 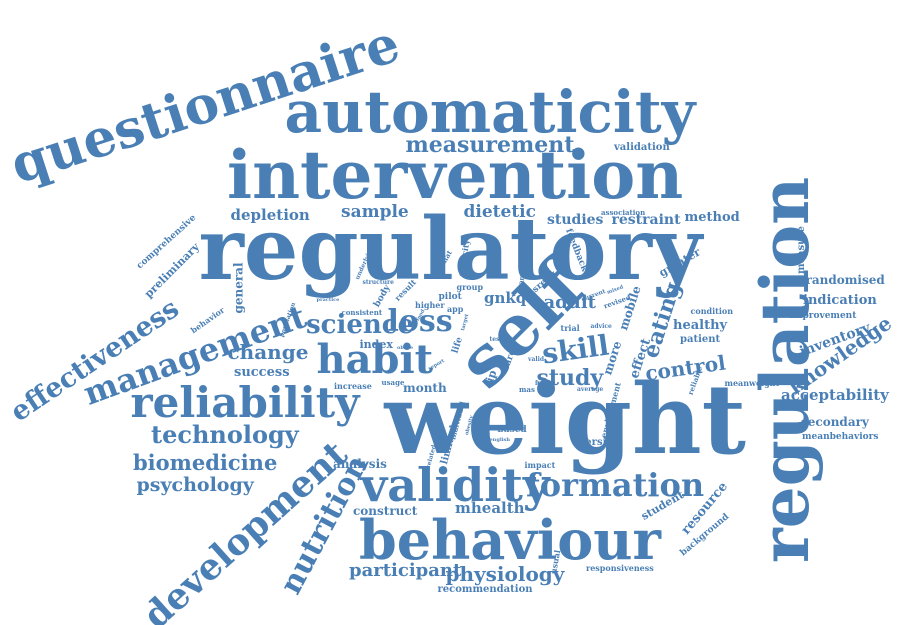 What do you see at coordinates (512, 429) in the screenshot?
I see `word-based: based` at bounding box center [512, 429].